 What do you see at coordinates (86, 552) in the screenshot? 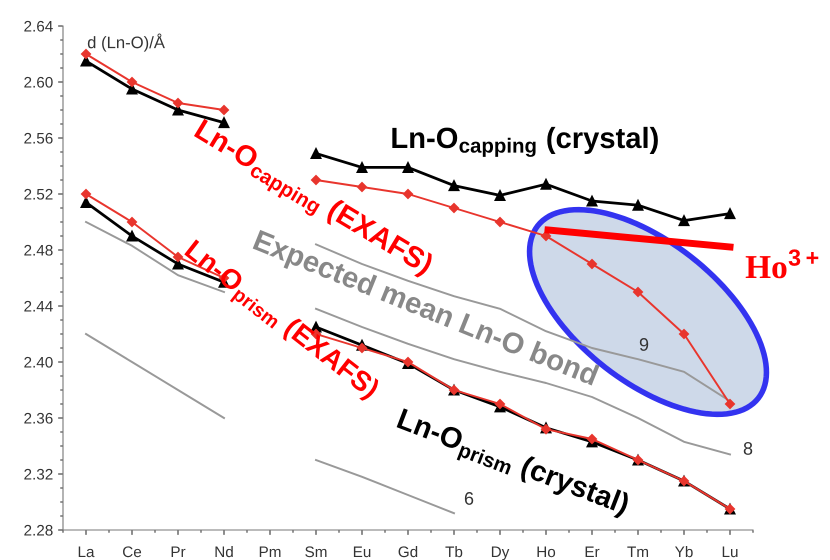
I see `x-tick-label: La` at bounding box center [86, 552].